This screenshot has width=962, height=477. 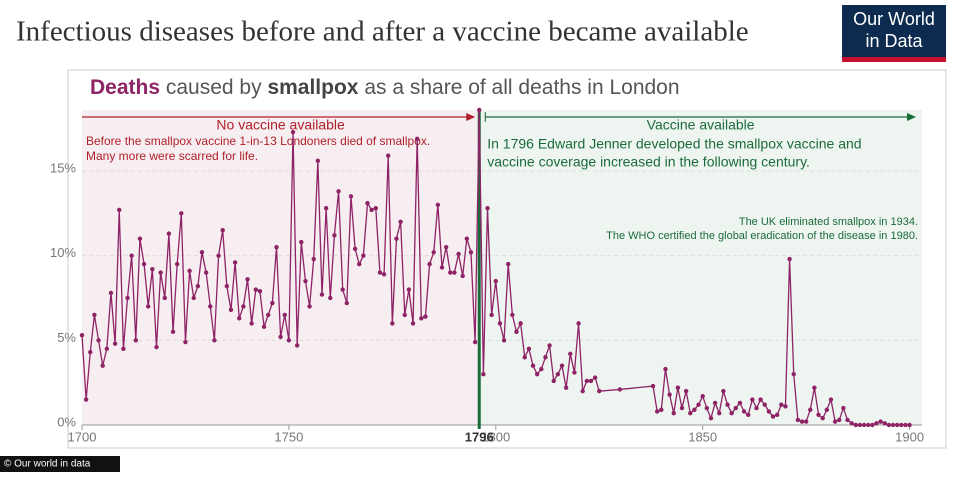 I want to click on x-tick-label: 1800, so click(x=495, y=436).